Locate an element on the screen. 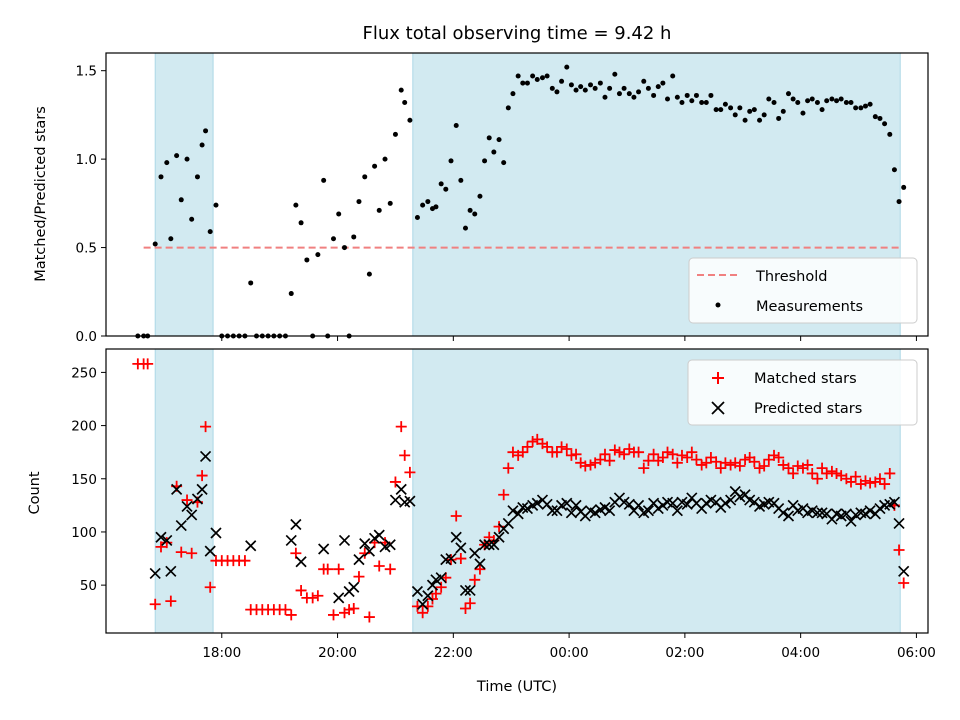  bottom-y-tick-label-3: 200 is located at coordinates (84, 427).